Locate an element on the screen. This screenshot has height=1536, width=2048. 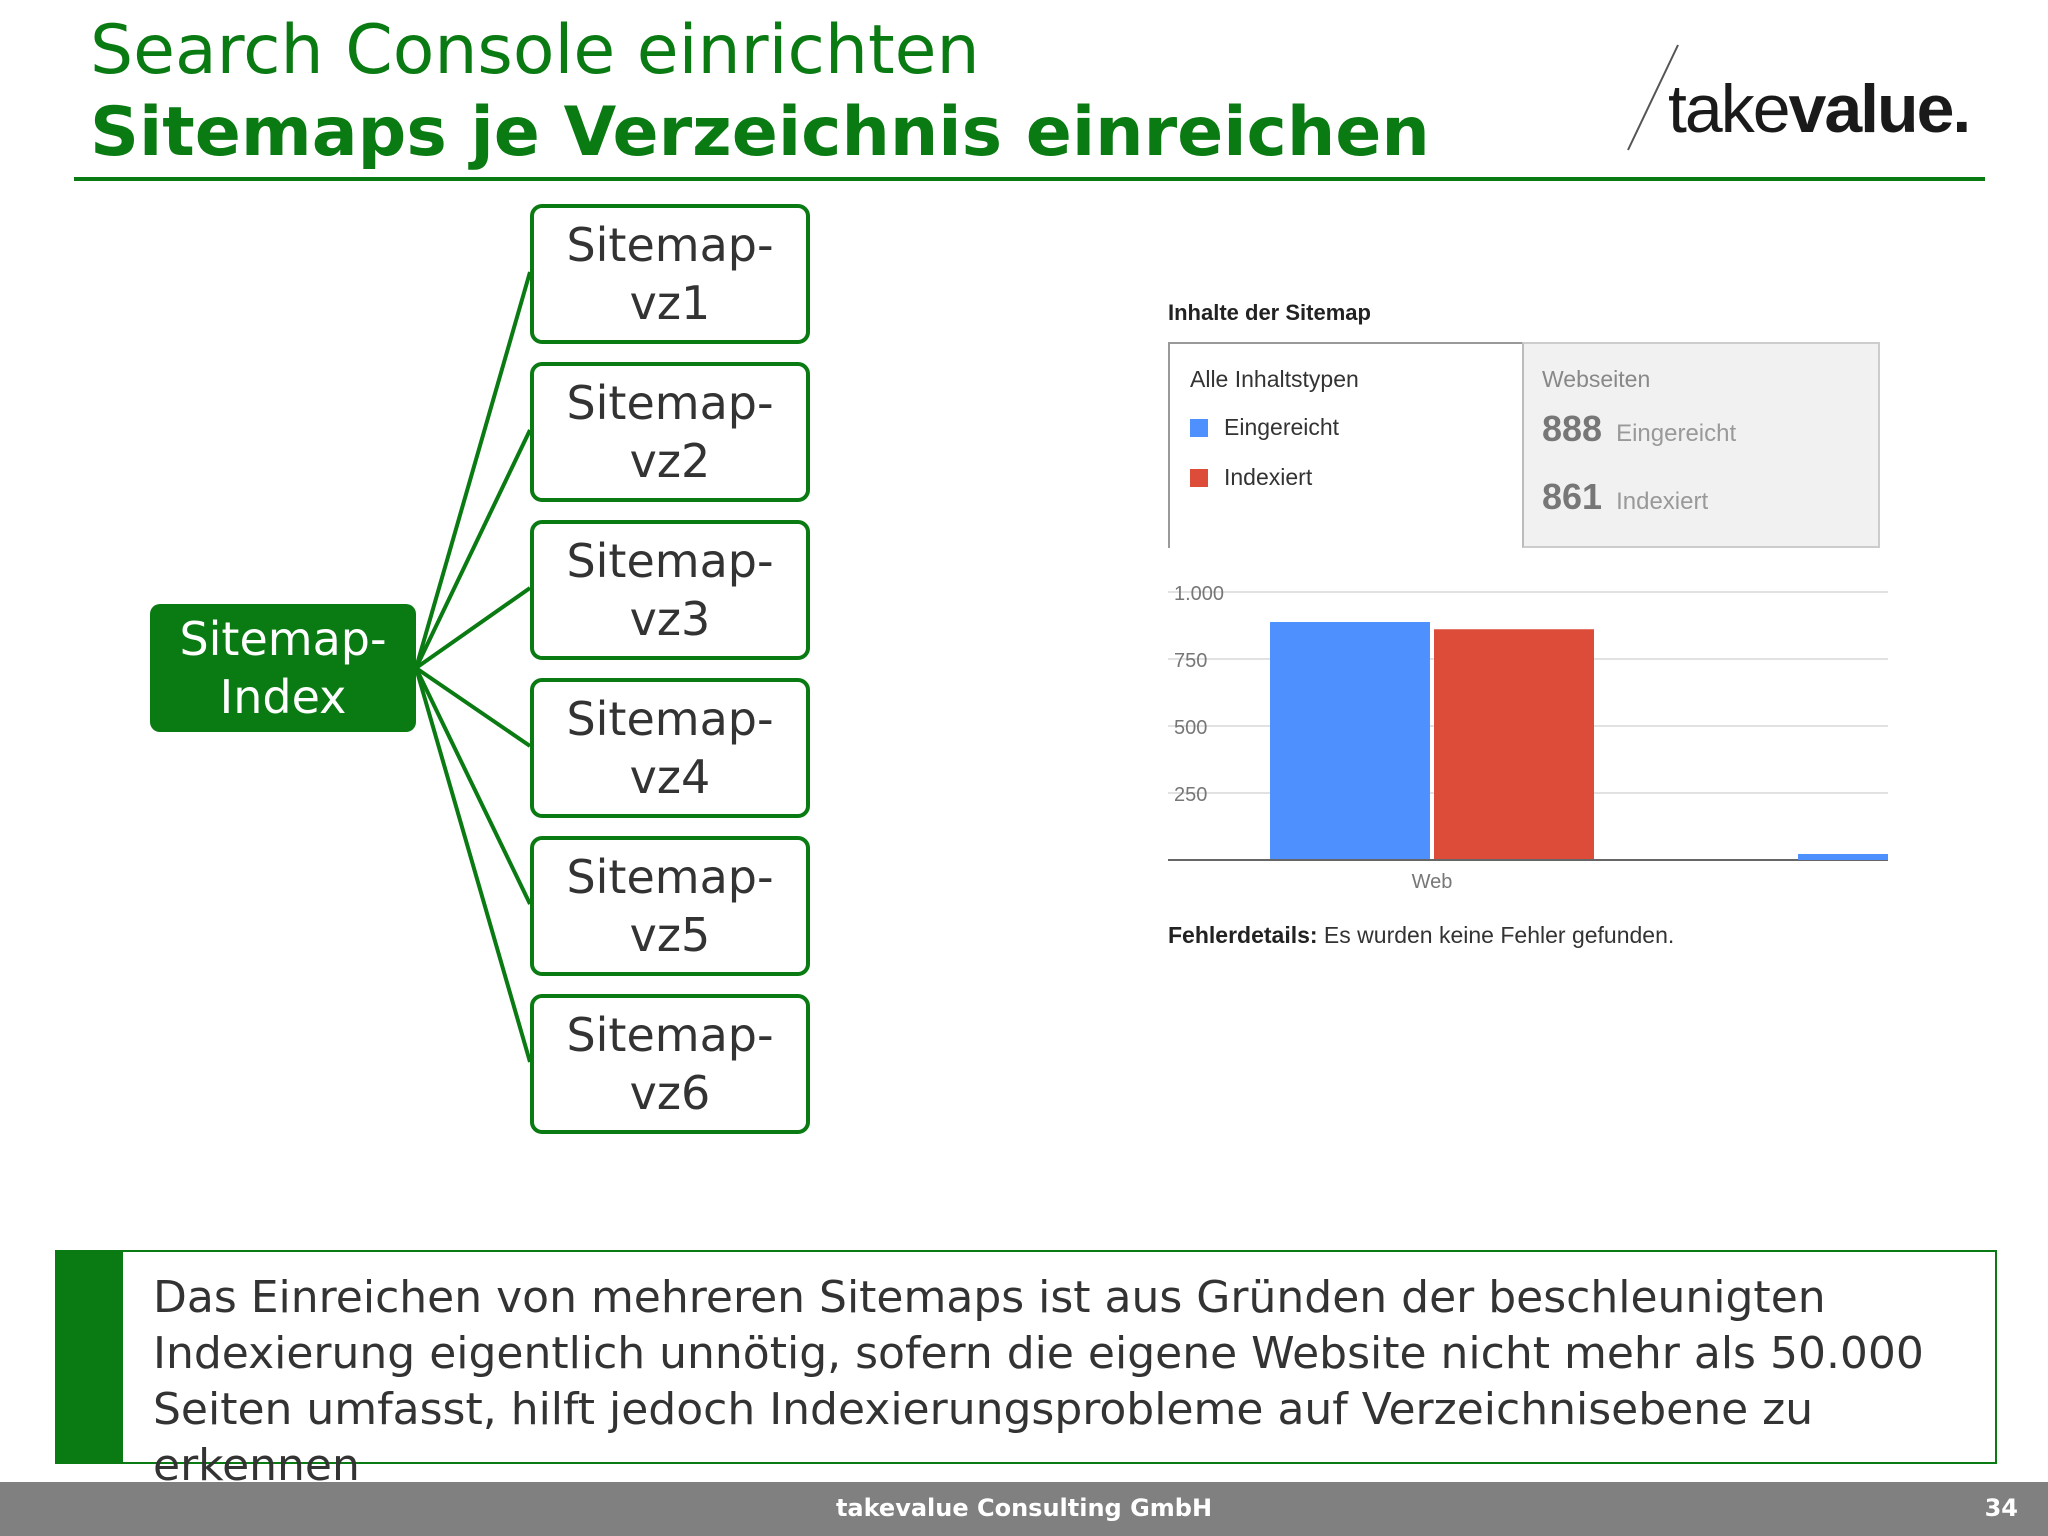
takevalue-logo: takevalue. is located at coordinates (1795, 97).